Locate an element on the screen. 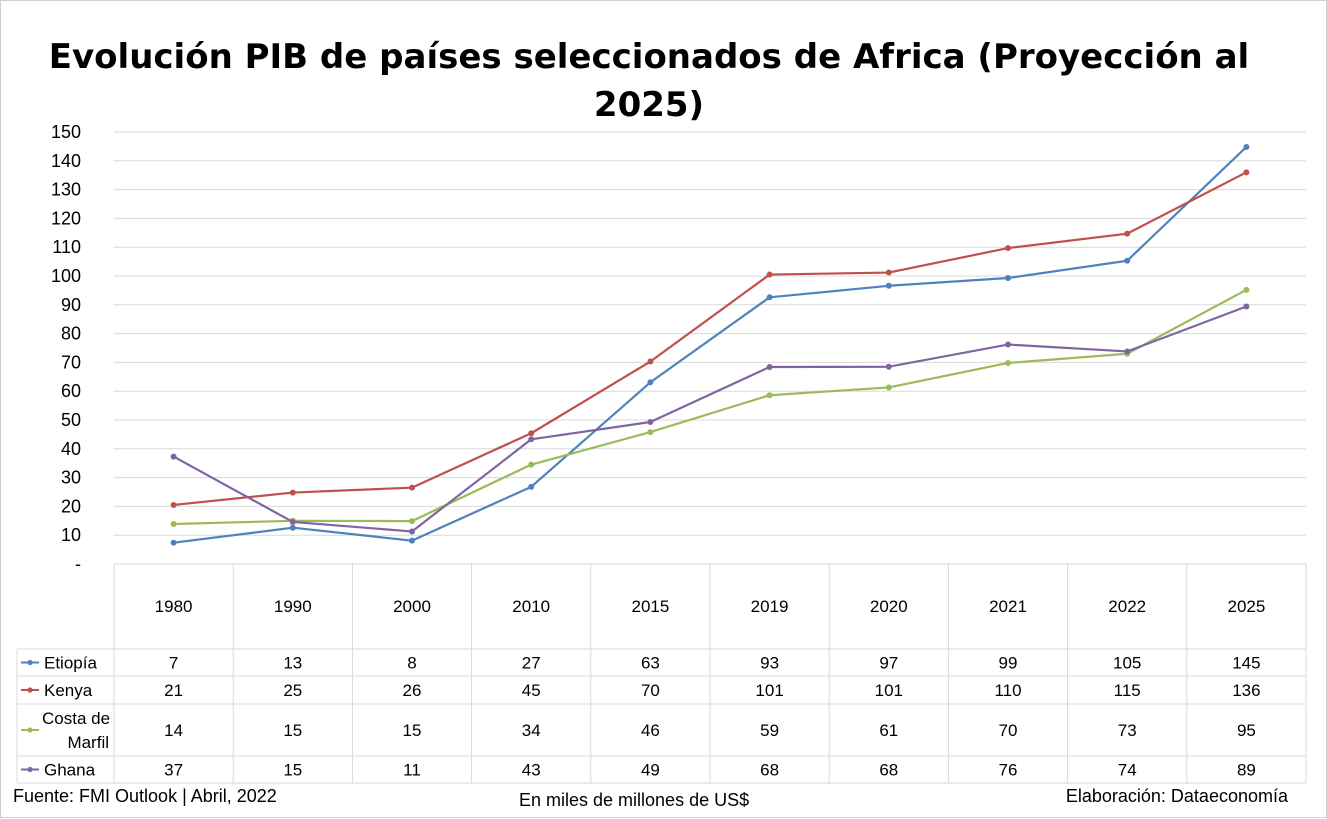 The height and width of the screenshot is (819, 1327). table-cell-value: 63 is located at coordinates (650, 663).